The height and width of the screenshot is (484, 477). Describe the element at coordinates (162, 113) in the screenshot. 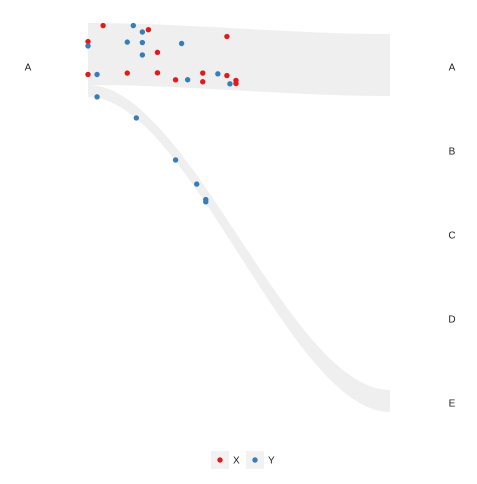

I see `point-layer` at that location.